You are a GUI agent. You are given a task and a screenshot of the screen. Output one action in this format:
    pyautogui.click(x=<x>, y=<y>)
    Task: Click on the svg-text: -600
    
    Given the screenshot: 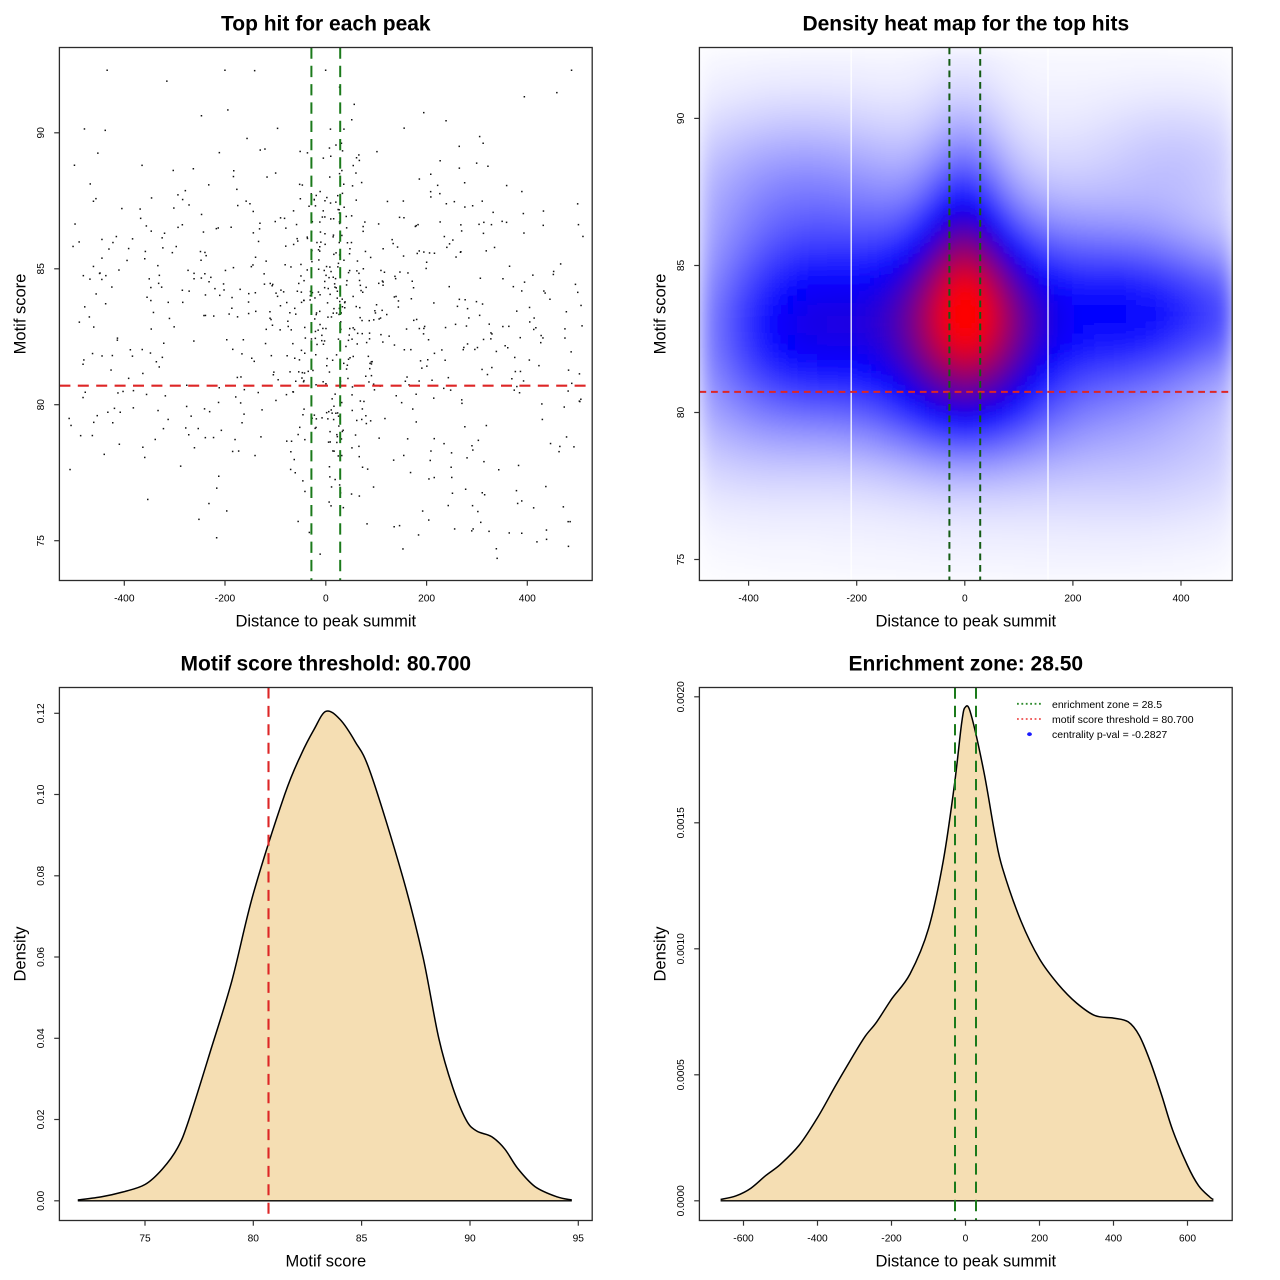 What is the action you would take?
    pyautogui.click(x=743, y=1238)
    